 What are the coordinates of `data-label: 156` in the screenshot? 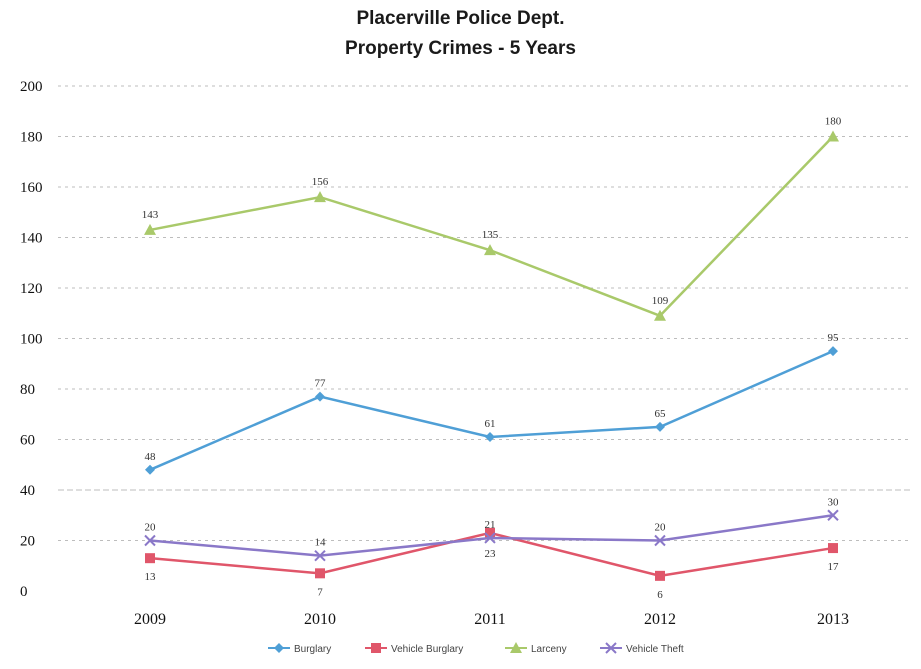 It's located at (320, 182).